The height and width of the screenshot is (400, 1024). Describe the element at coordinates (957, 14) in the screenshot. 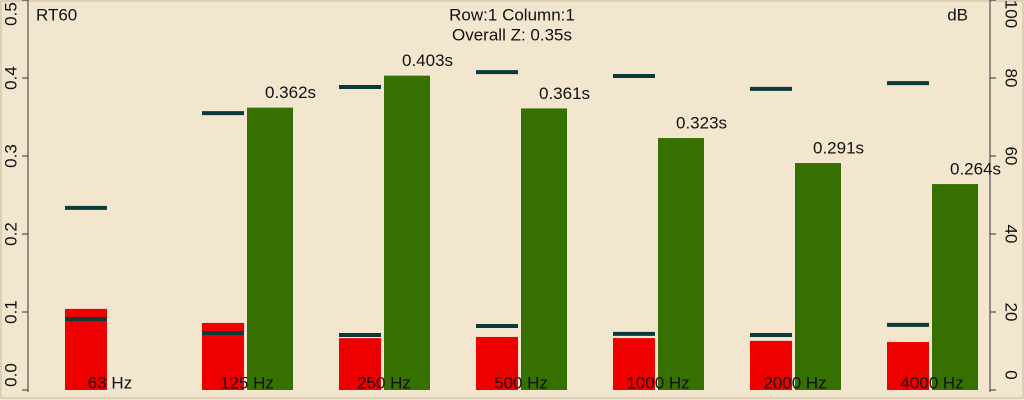

I see `y2-axis-label: dB` at that location.